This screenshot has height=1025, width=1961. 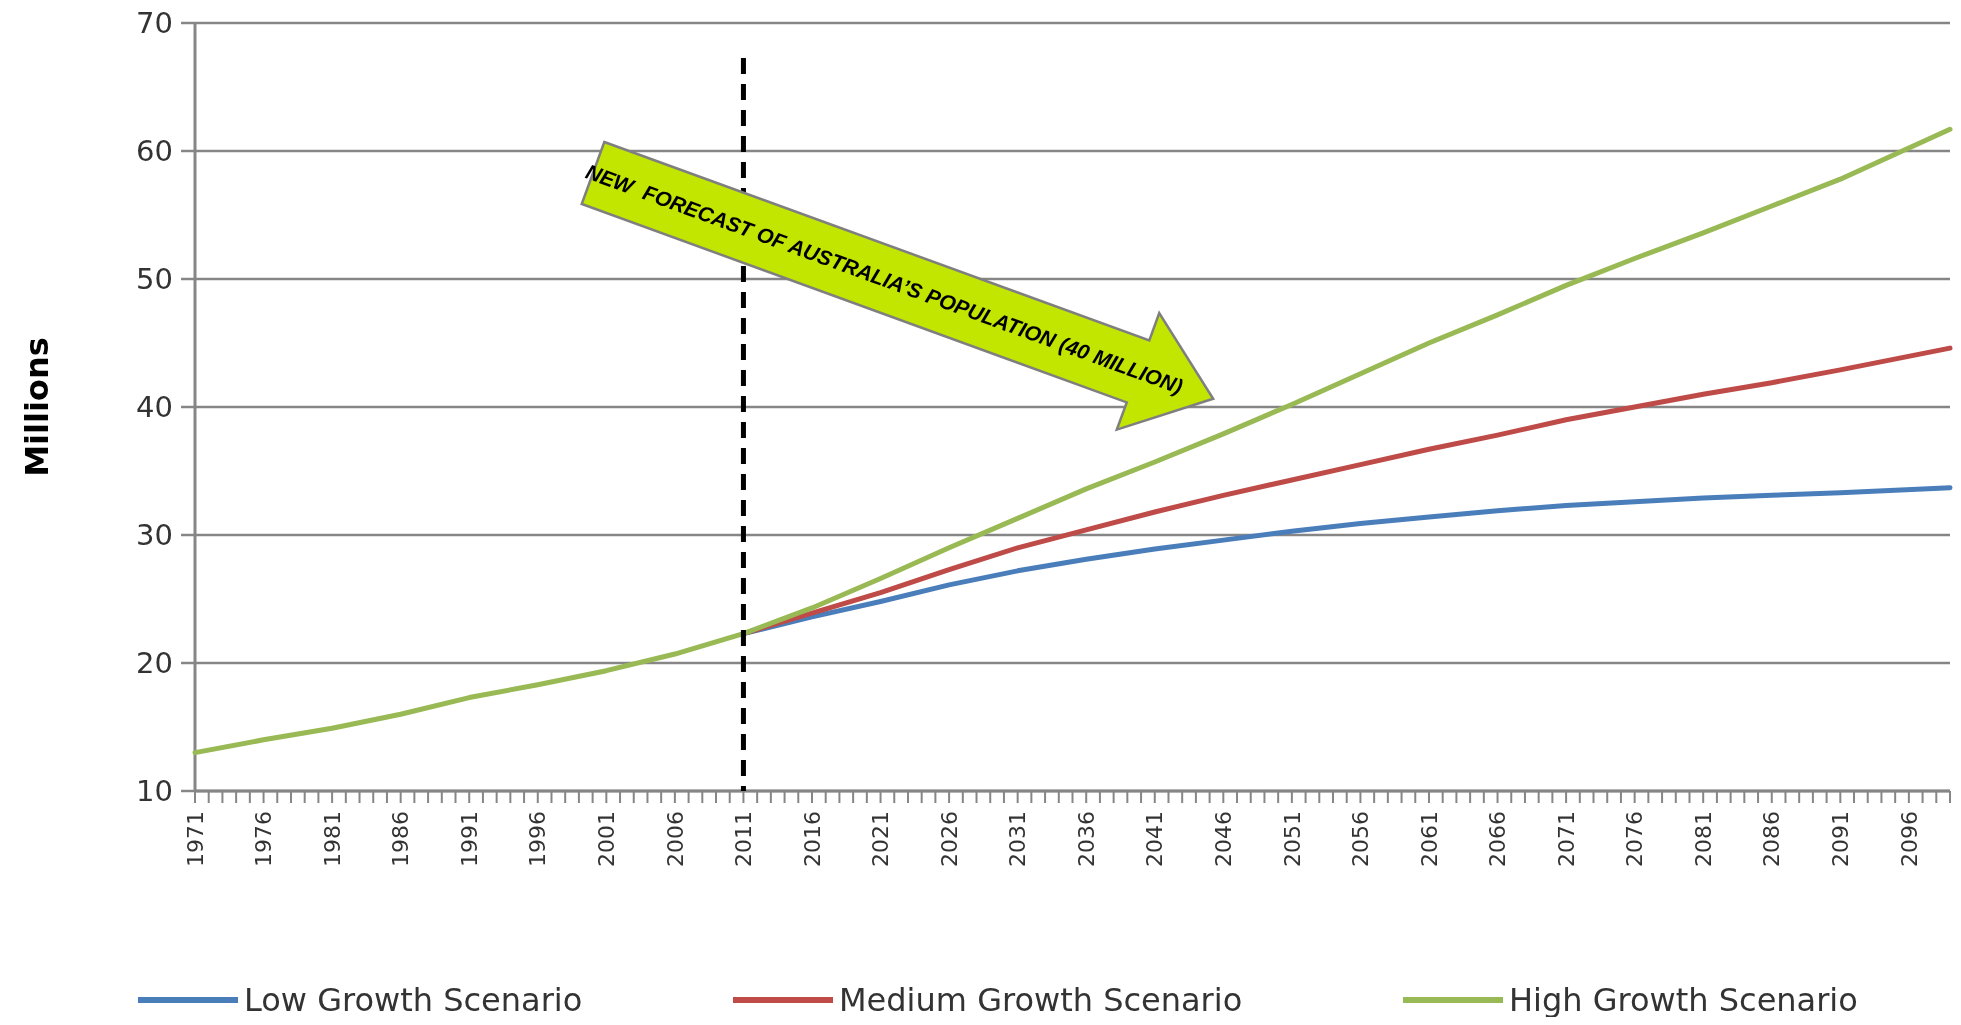 I want to click on x-tick-label: 2041, so click(x=1155, y=839).